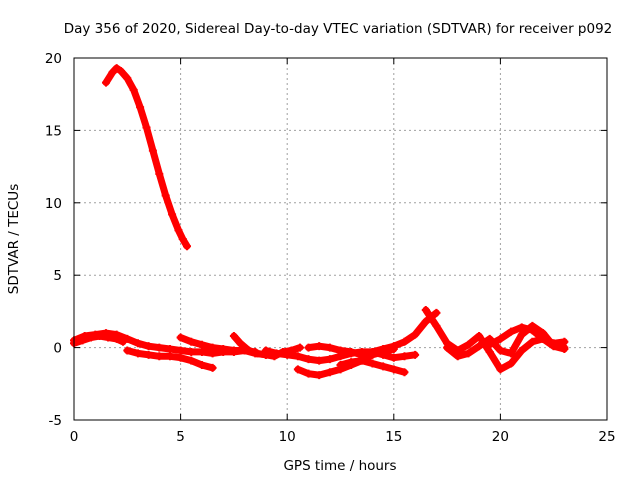 This screenshot has width=640, height=480. What do you see at coordinates (372, 366) in the screenshot?
I see `series-arc-i` at bounding box center [372, 366].